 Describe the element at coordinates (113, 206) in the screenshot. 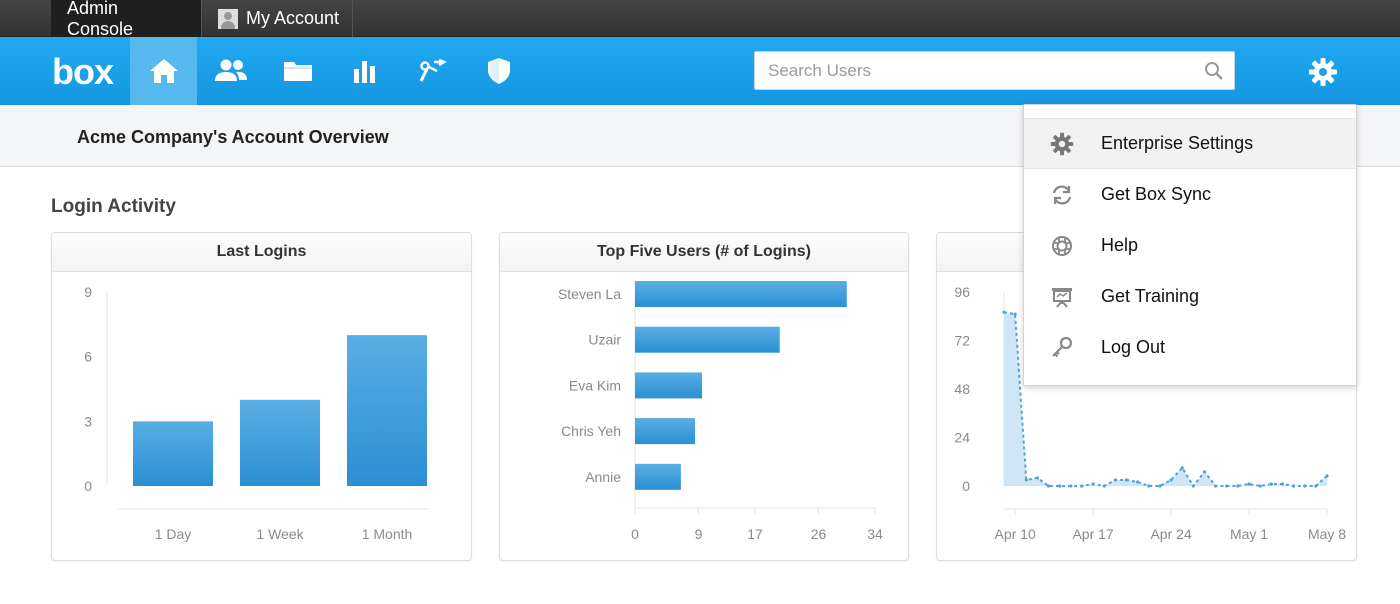

I see `section-title: Login Activity` at that location.